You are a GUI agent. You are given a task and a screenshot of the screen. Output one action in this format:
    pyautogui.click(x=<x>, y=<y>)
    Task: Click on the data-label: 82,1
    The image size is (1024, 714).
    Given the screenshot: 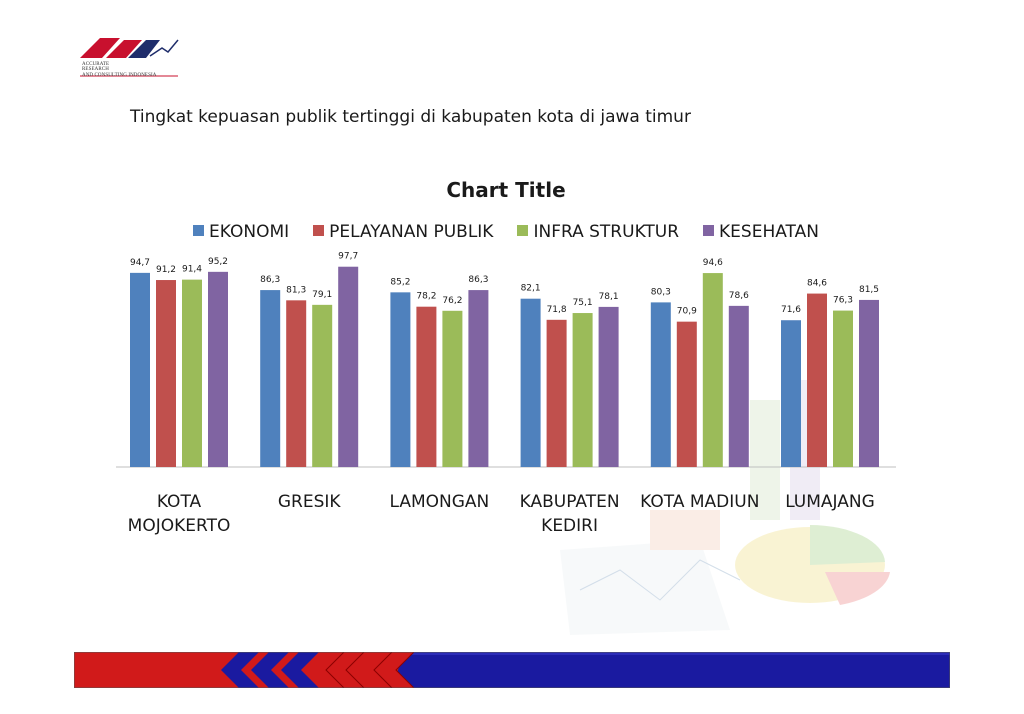 What is the action you would take?
    pyautogui.click(x=531, y=289)
    